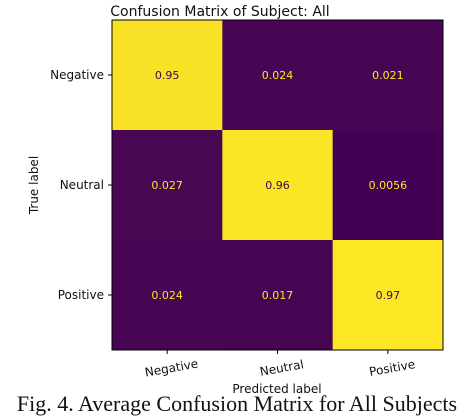 The height and width of the screenshot is (419, 474). I want to click on cell-value-label: 0.96, so click(277, 185).